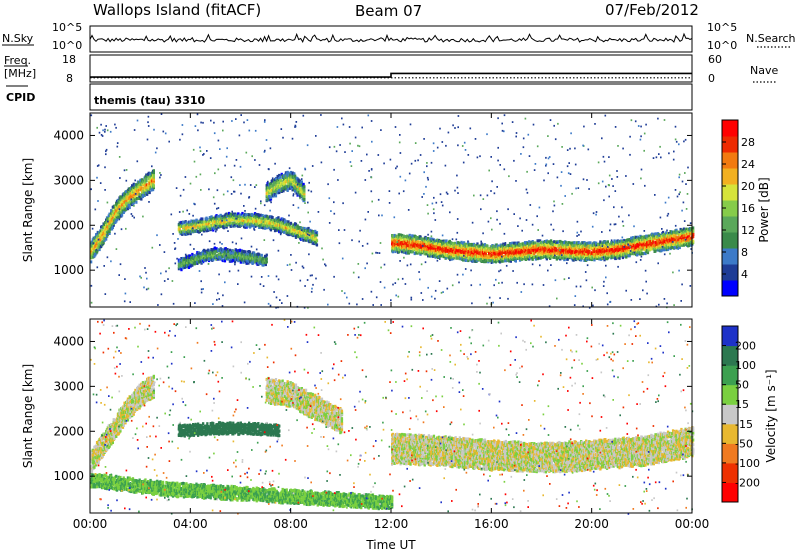 The height and width of the screenshot is (554, 800). I want to click on nave-label: Nave, so click(764, 70).